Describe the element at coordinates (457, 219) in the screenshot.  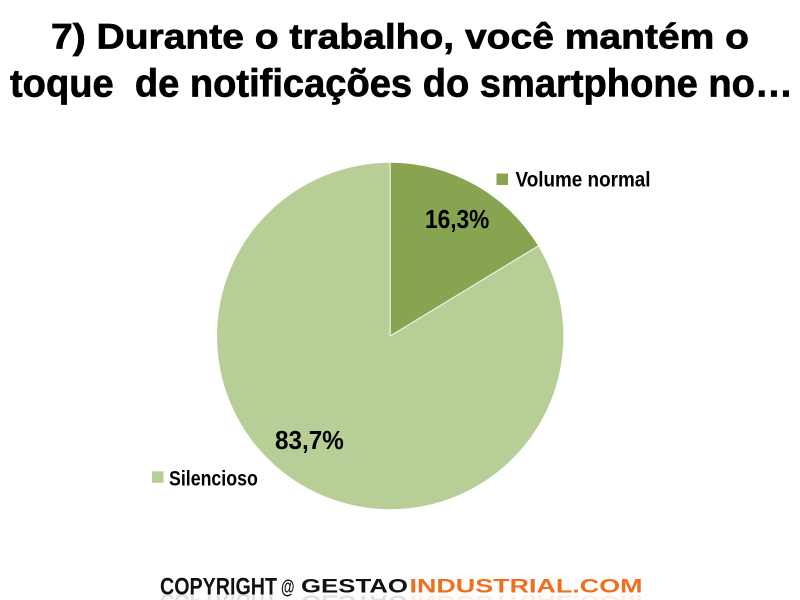
I see `svg-text: 16,3%` at that location.